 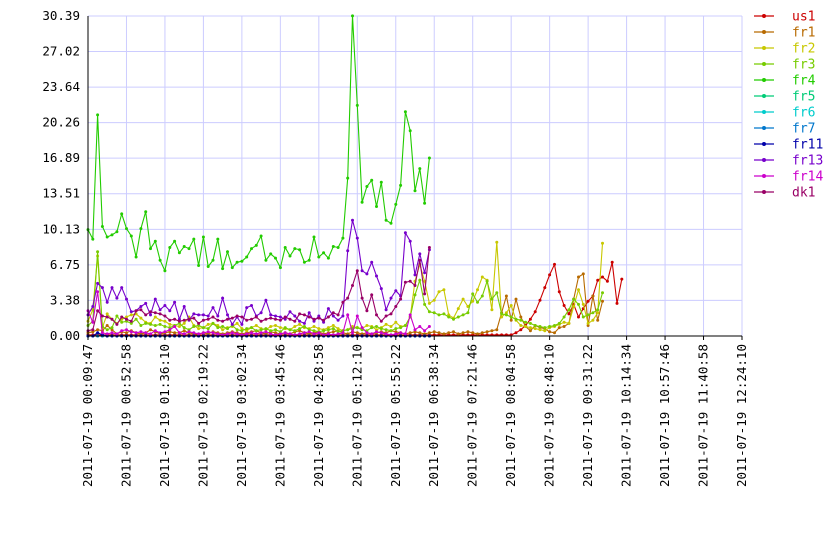 What do you see at coordinates (258, 289) in the screenshot?
I see `series-dk1` at bounding box center [258, 289].